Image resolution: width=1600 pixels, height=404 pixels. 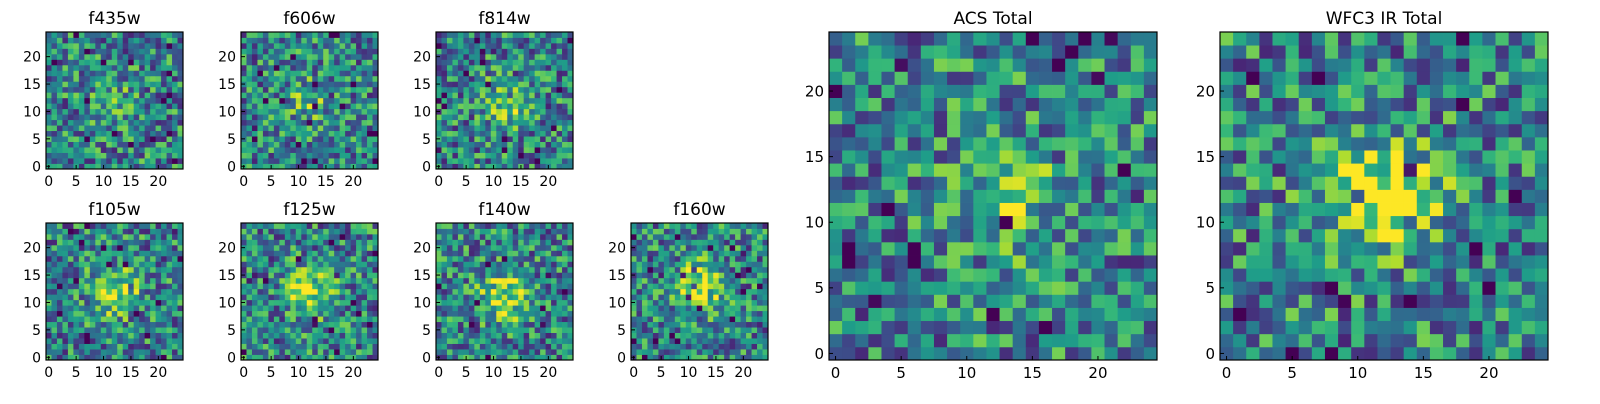 What do you see at coordinates (621, 331) in the screenshot?
I see `y-tick-label: 5` at bounding box center [621, 331].